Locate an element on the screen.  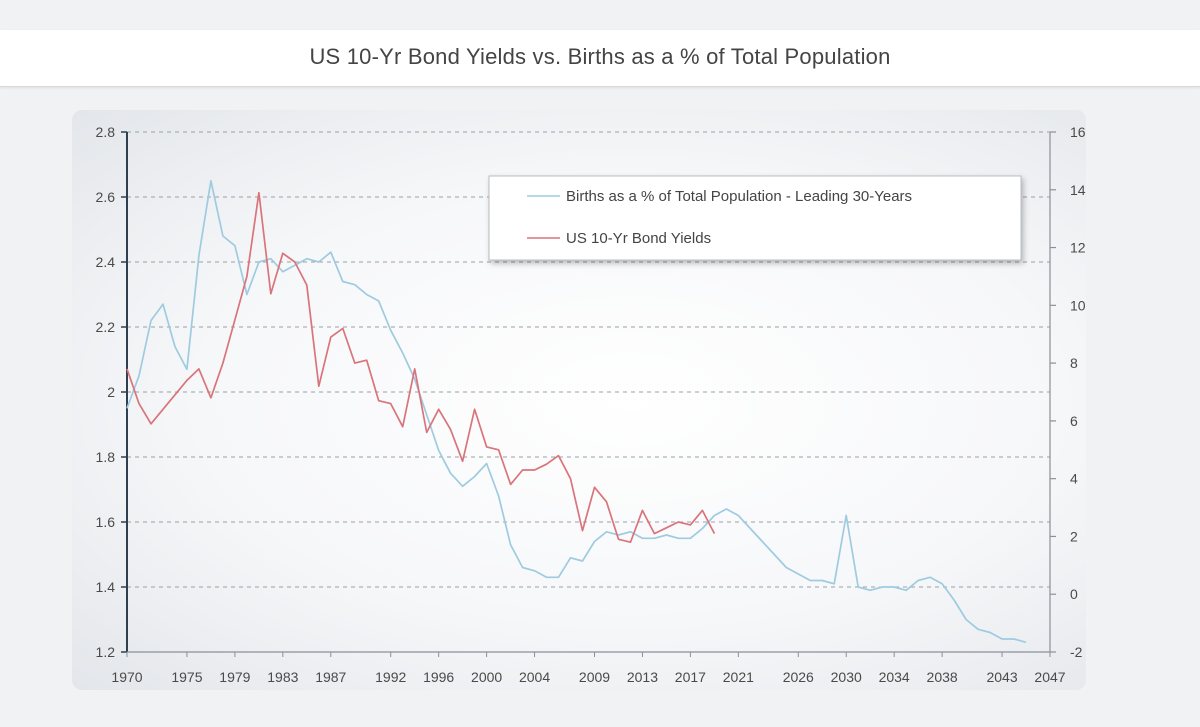
right-tick-label: 2 is located at coordinates (1074, 536).